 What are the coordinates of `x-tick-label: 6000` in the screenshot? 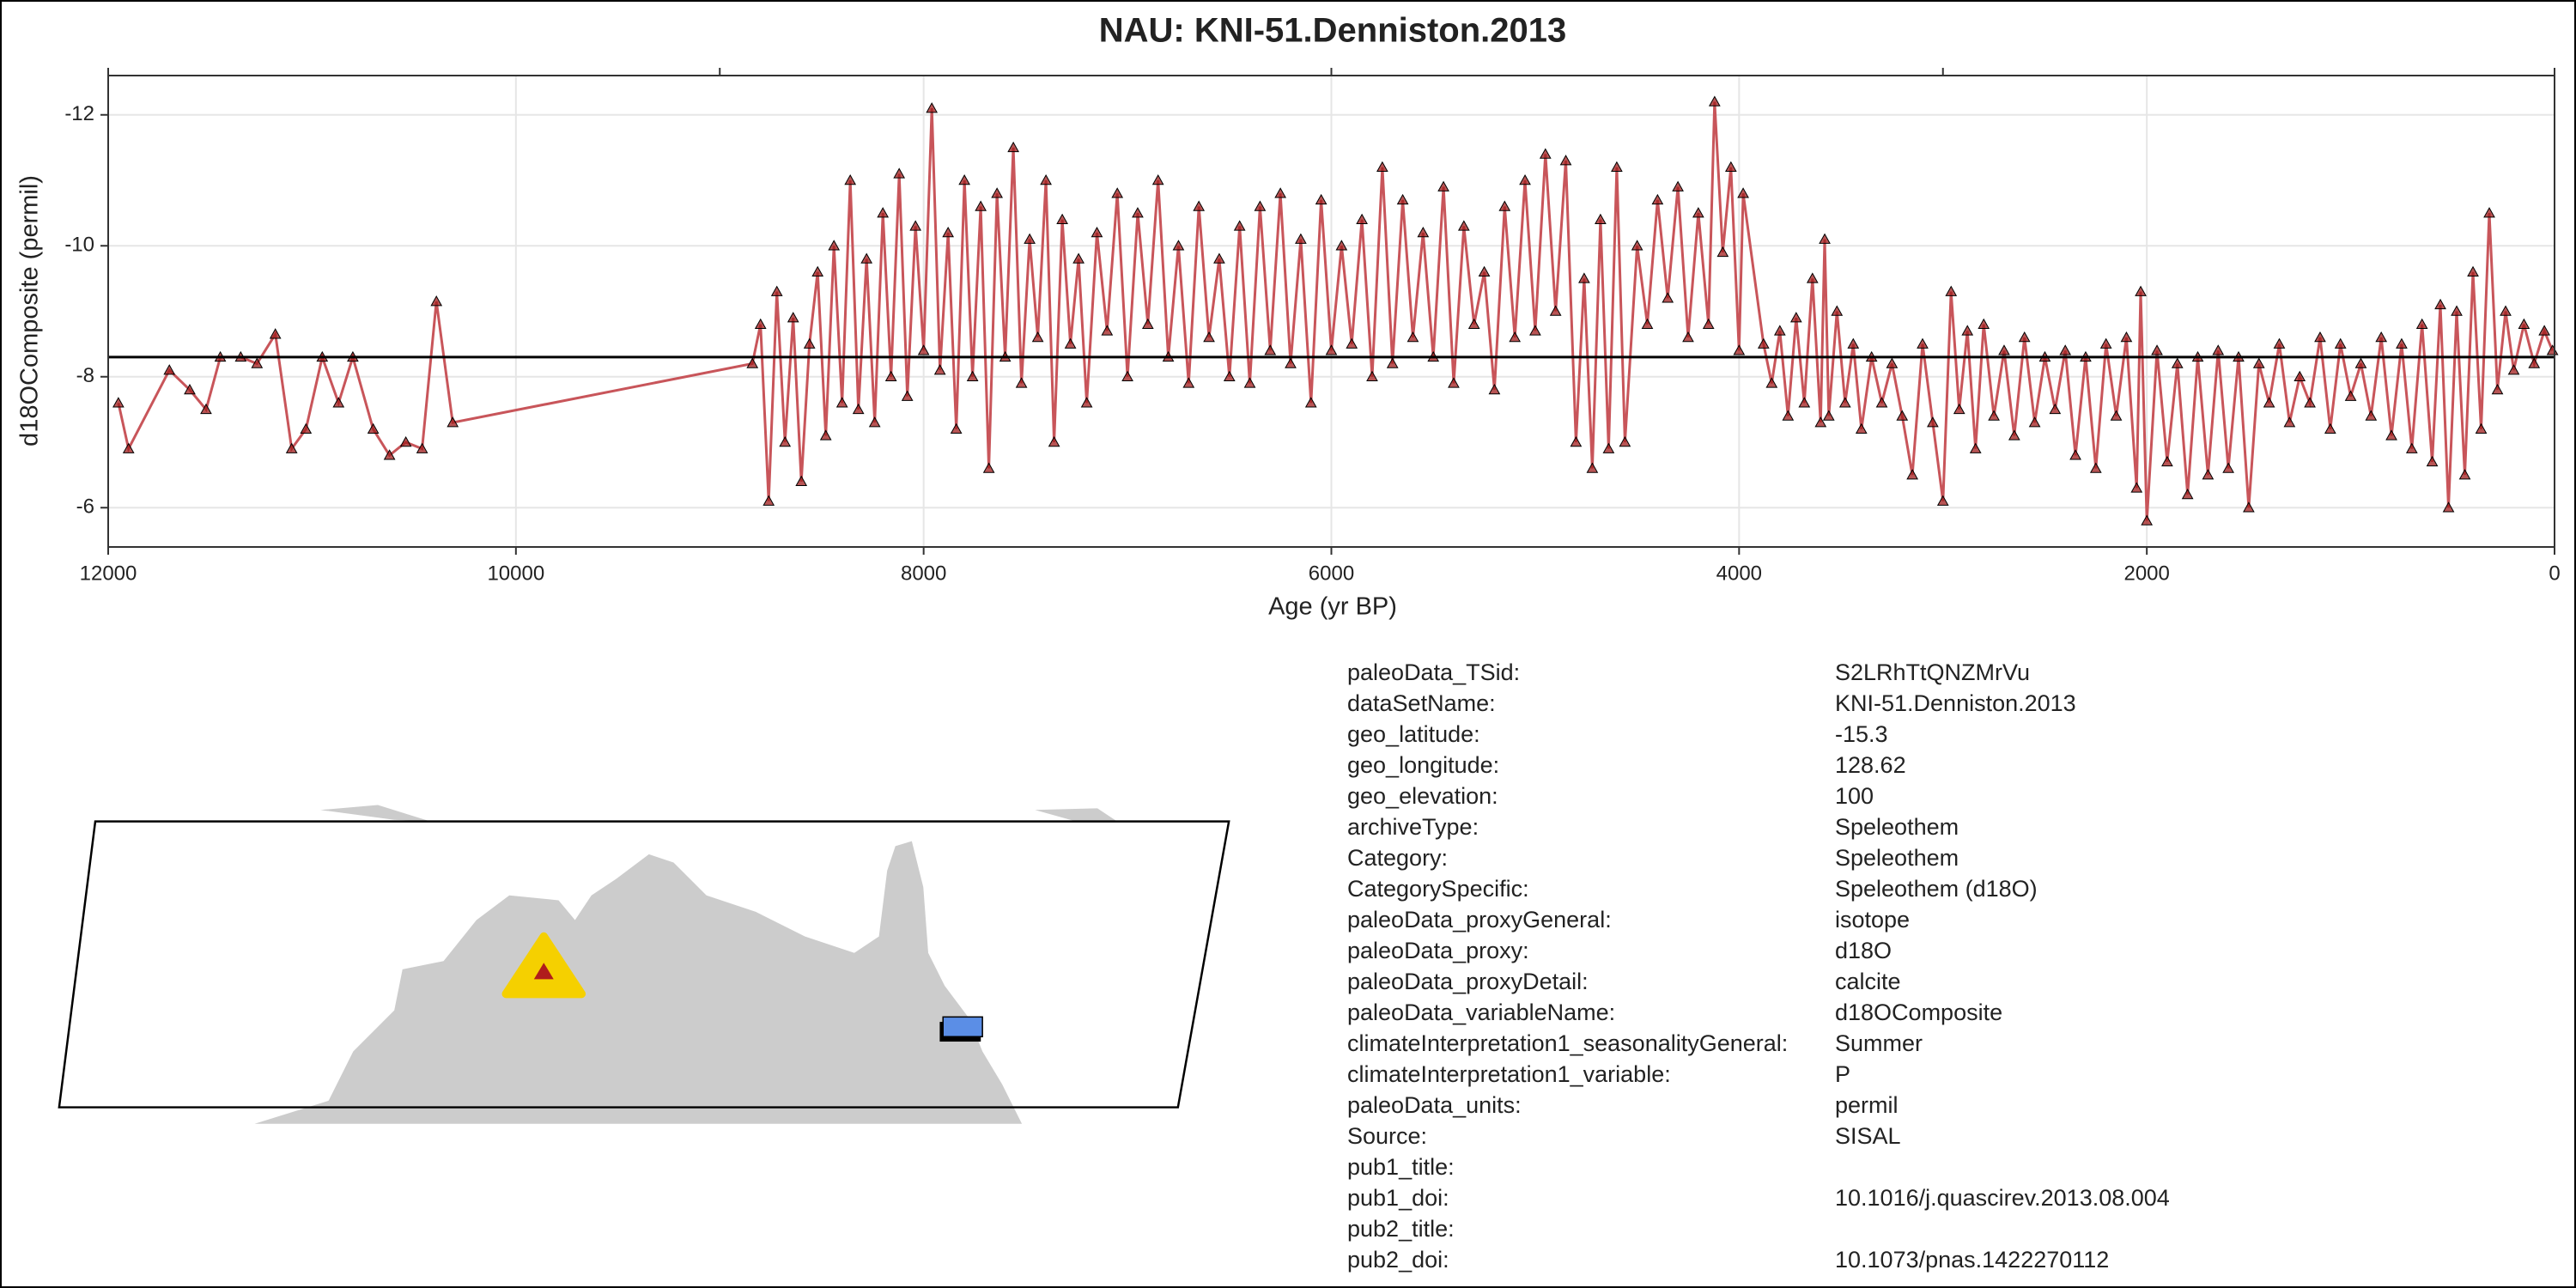 It's located at (1331, 574).